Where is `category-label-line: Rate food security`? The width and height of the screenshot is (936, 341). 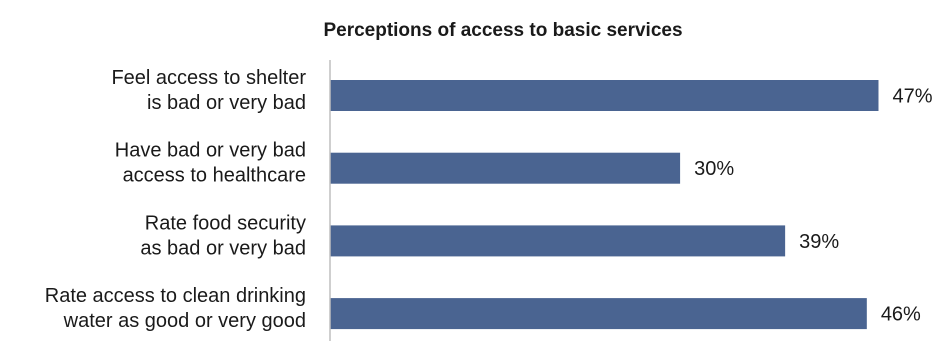
category-label-line: Rate food security is located at coordinates (225, 223).